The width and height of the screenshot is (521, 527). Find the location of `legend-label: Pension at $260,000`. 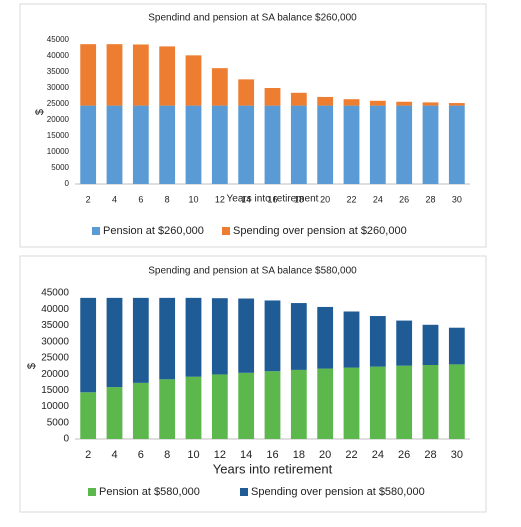

legend-label: Pension at $260,000 is located at coordinates (153, 231).